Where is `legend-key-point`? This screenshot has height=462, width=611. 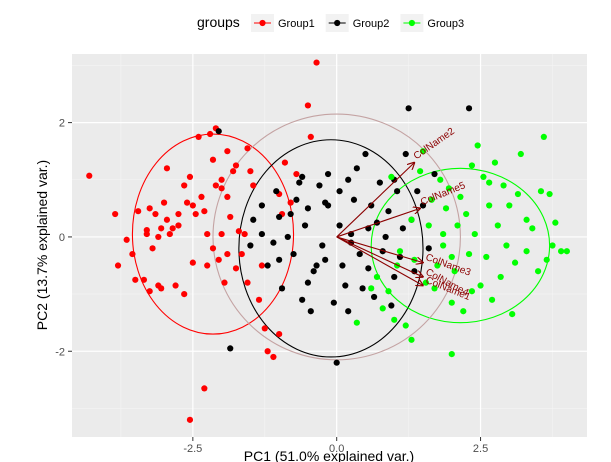
legend-key-point is located at coordinates (412, 23).